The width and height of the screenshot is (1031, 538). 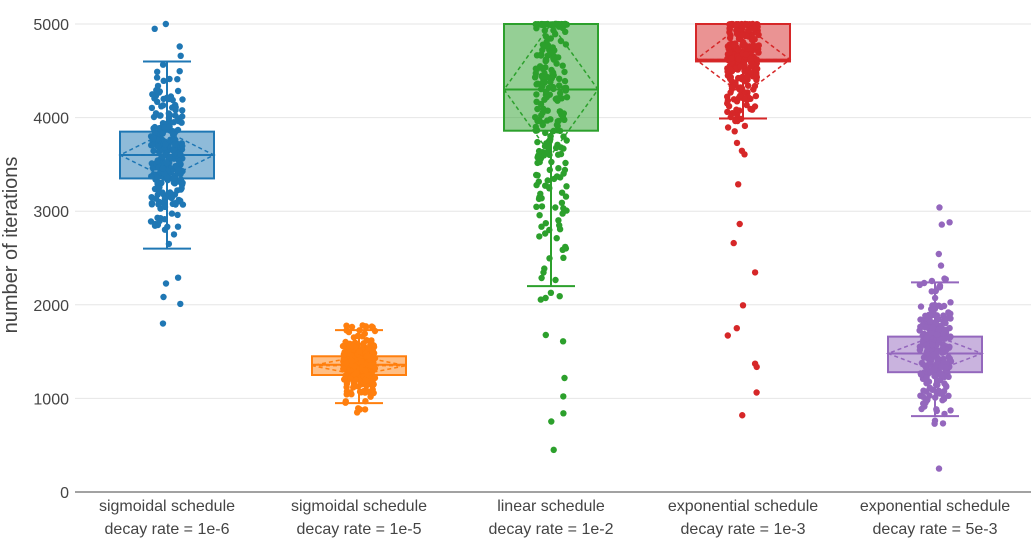 What do you see at coordinates (167, 529) in the screenshot?
I see `x-tick-label-line2: decay rate = 1e-6` at bounding box center [167, 529].